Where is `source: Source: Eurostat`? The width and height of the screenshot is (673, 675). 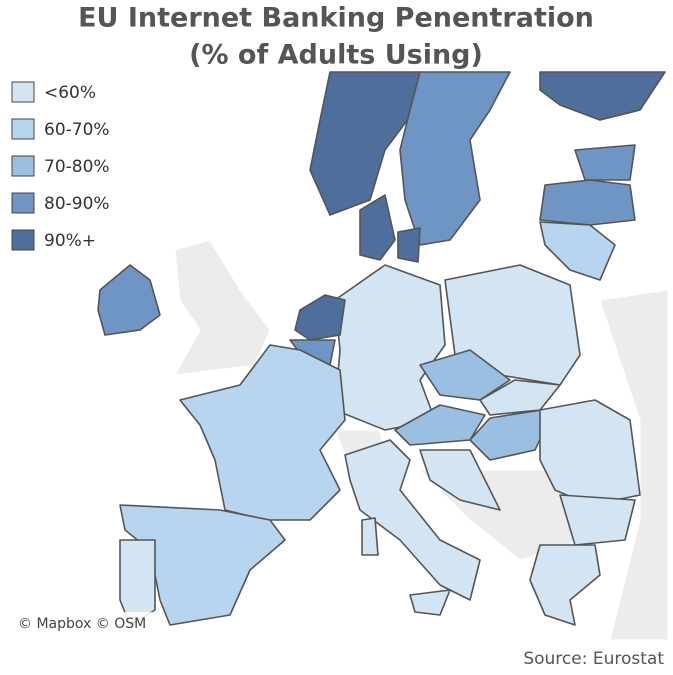
source: Source: Eurostat is located at coordinates (593, 659).